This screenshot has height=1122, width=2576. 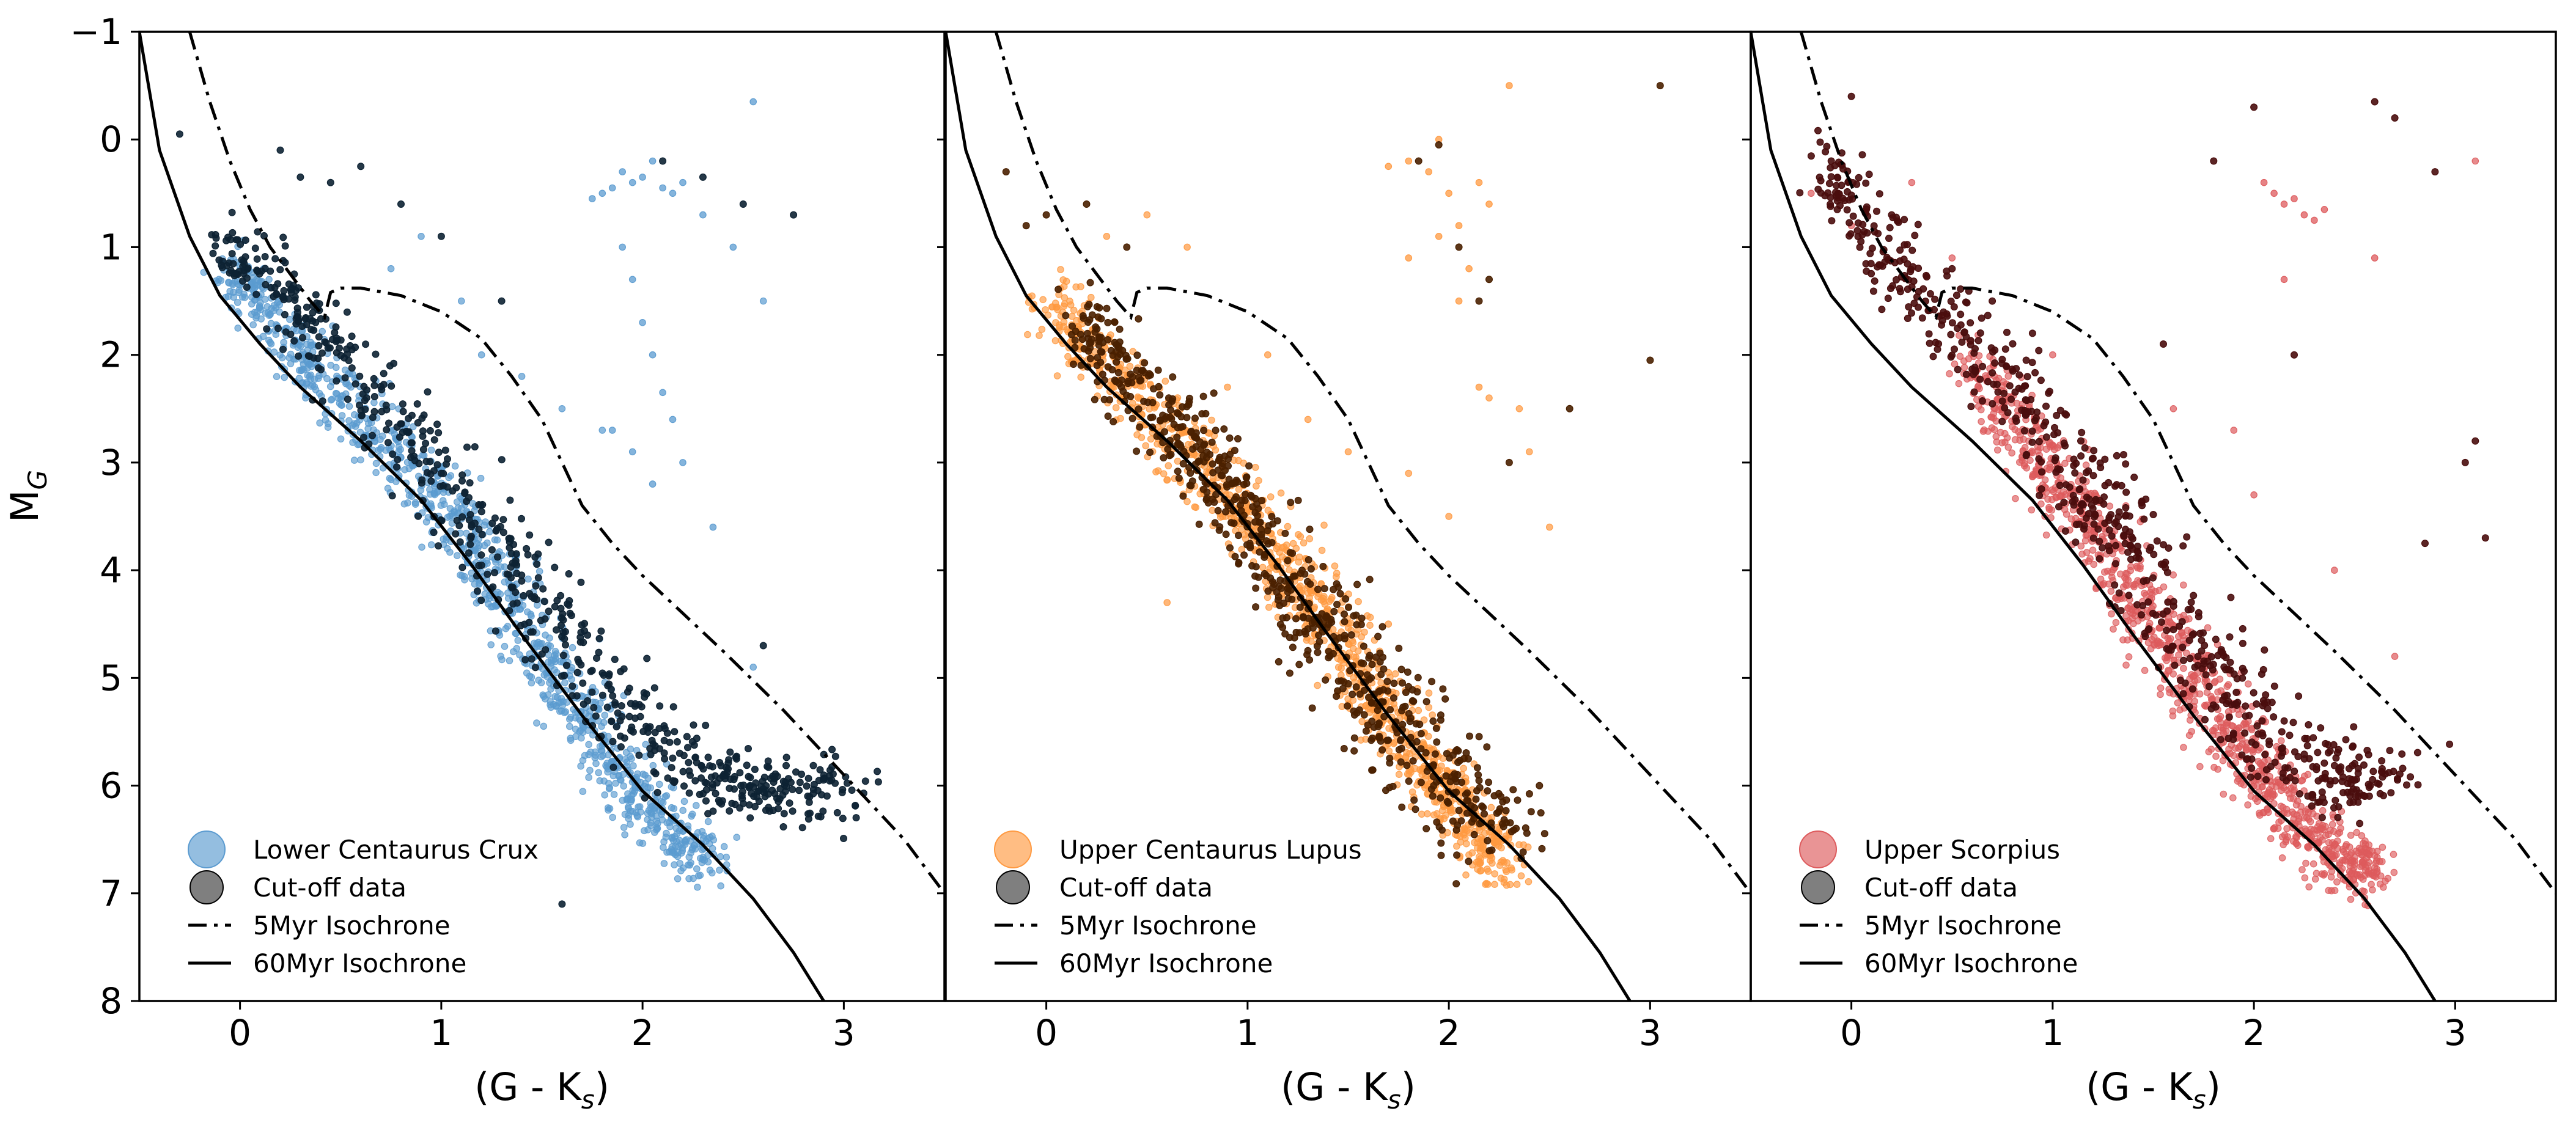 I want to click on y-tick-label: 0, so click(x=111, y=140).